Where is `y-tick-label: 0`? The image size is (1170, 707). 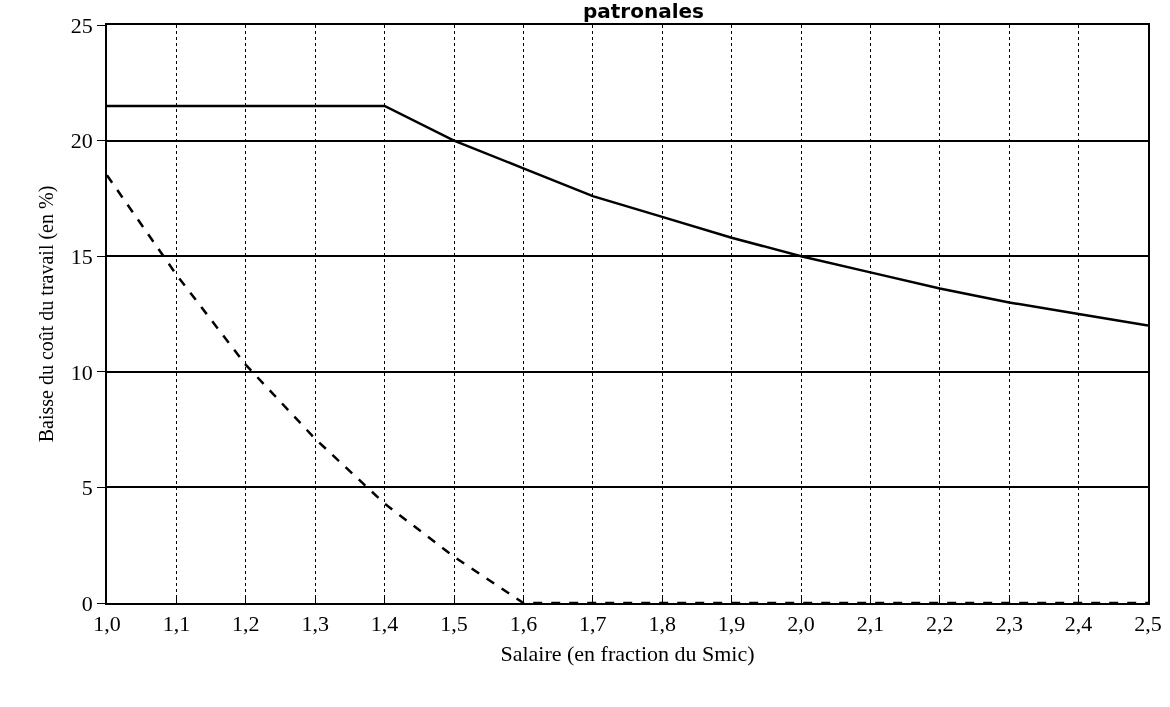
y-tick-label: 0 is located at coordinates (87, 603).